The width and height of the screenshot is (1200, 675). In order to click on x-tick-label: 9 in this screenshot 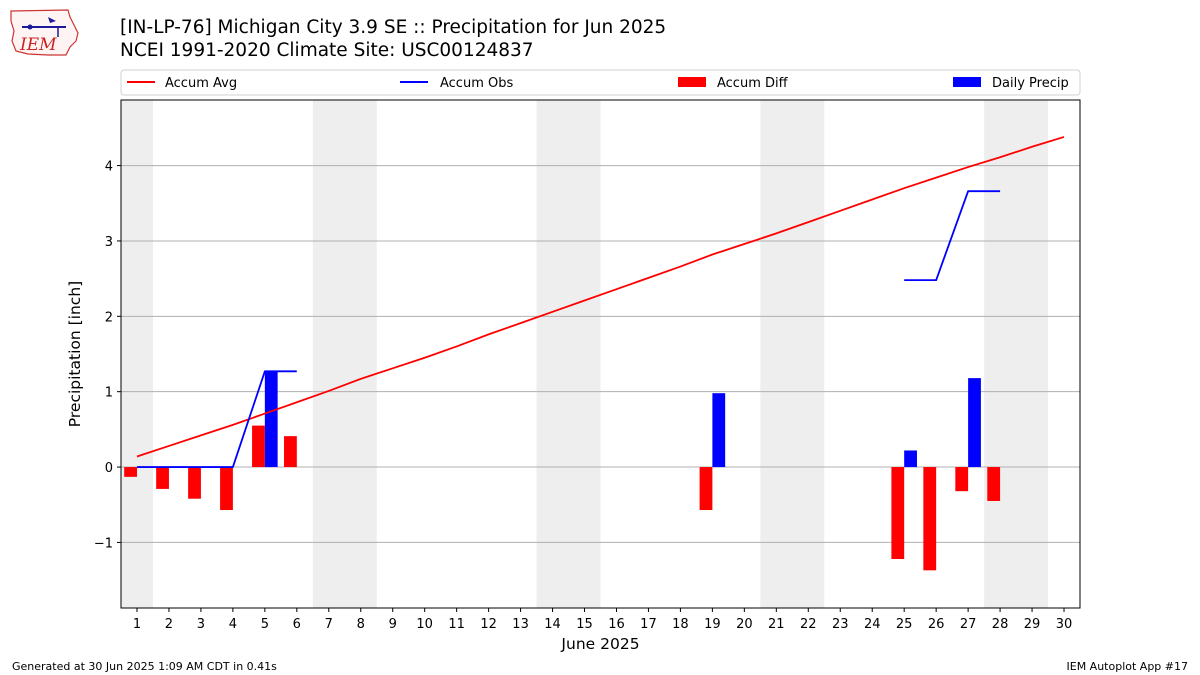, I will do `click(393, 624)`.